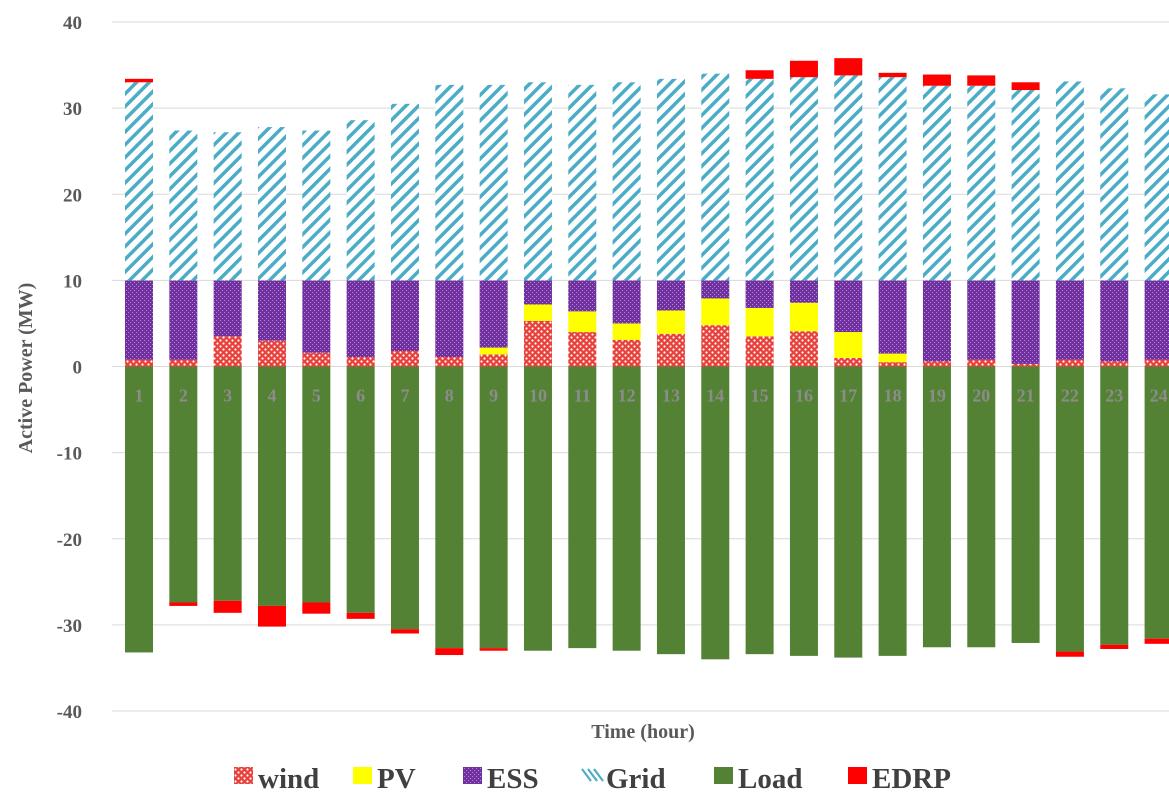 This screenshot has width=1169, height=801. Describe the element at coordinates (72, 23) in the screenshot. I see `y-tick-label: 40` at that location.